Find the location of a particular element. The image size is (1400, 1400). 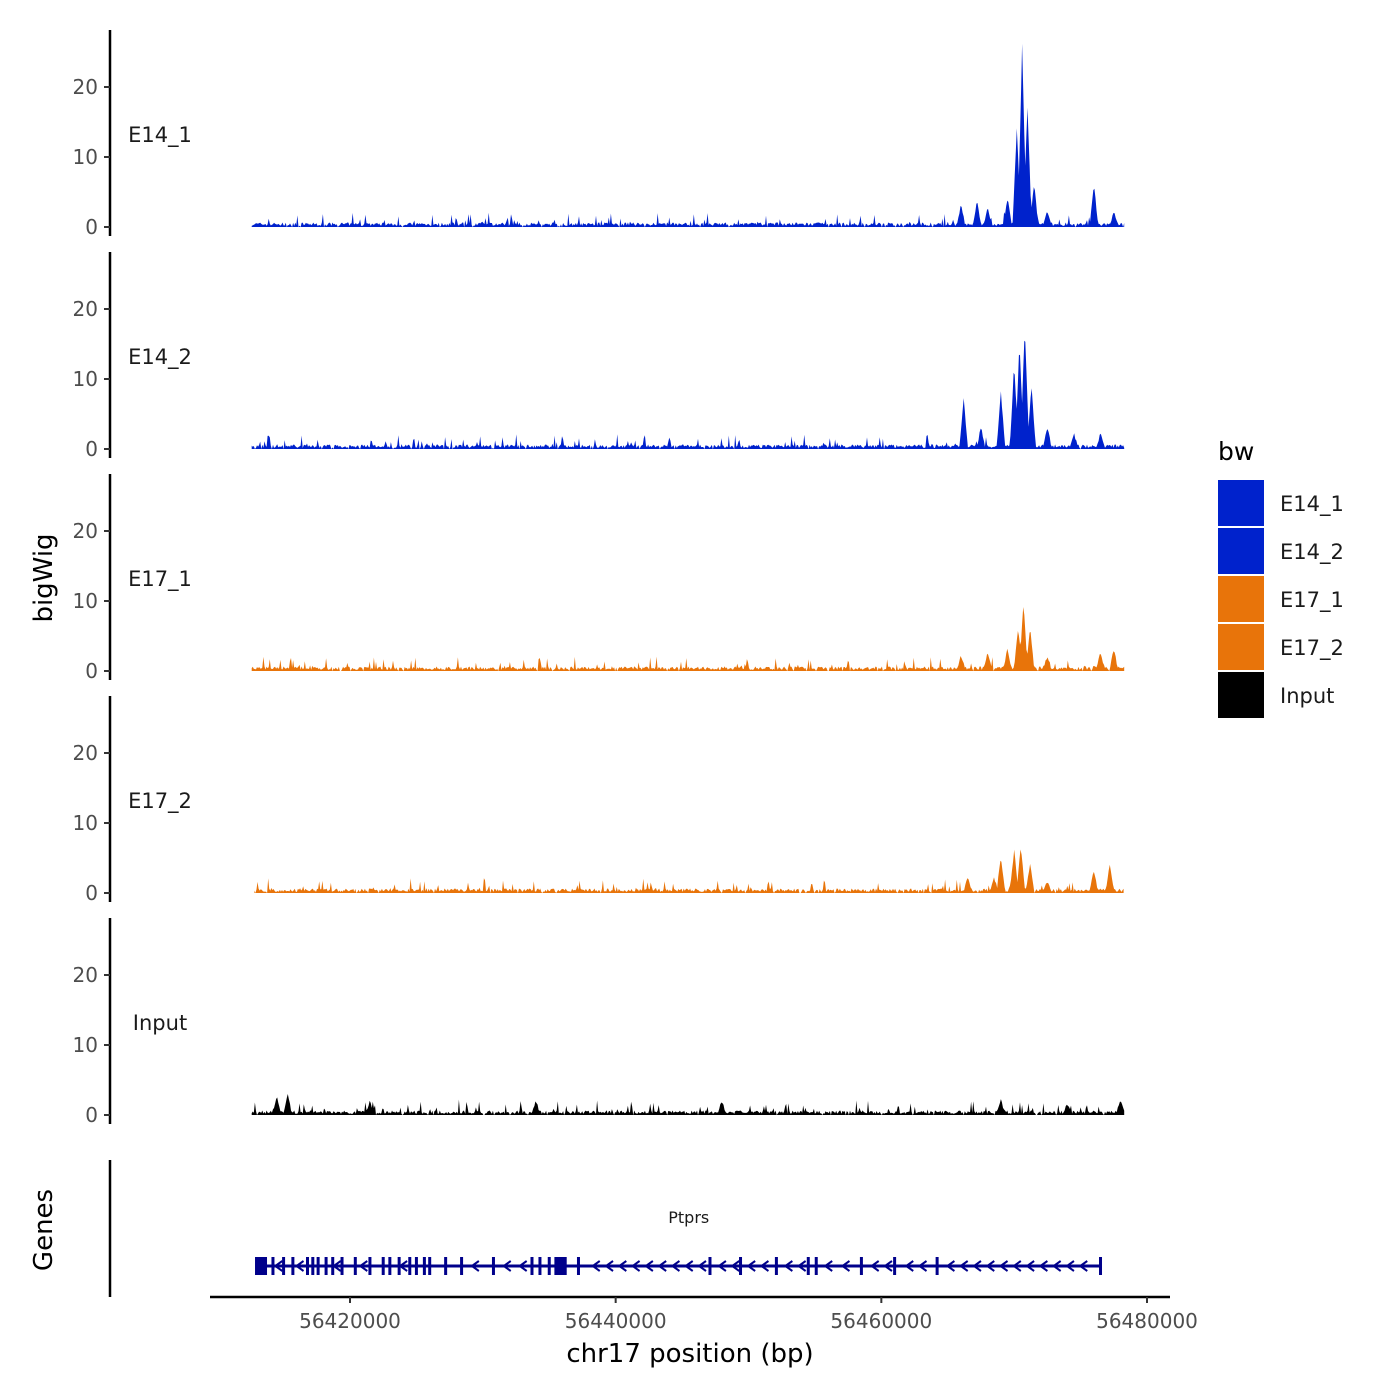

gene-name-label: Ptprs is located at coordinates (688, 1217).